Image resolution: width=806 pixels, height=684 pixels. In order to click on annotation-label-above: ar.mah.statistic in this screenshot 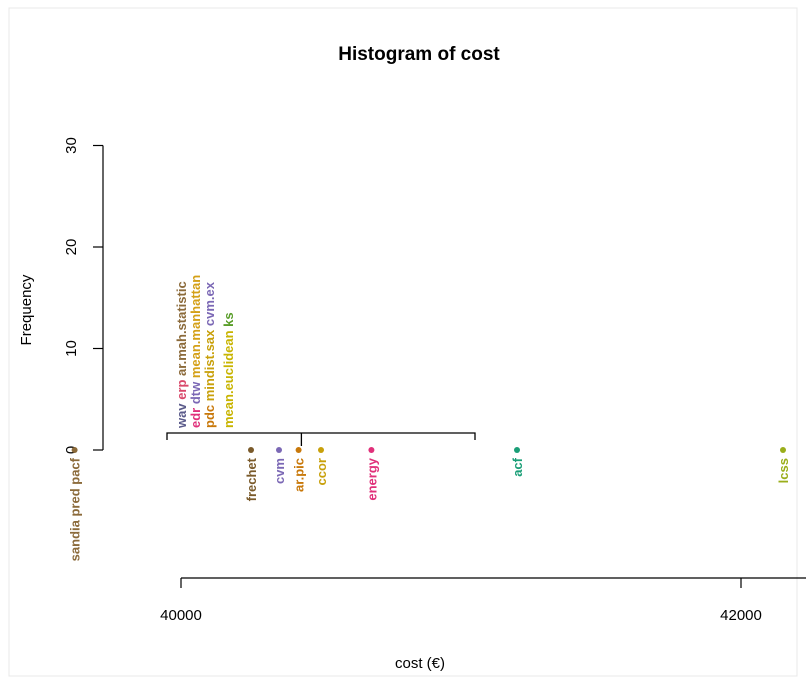, I will do `click(181, 330)`.